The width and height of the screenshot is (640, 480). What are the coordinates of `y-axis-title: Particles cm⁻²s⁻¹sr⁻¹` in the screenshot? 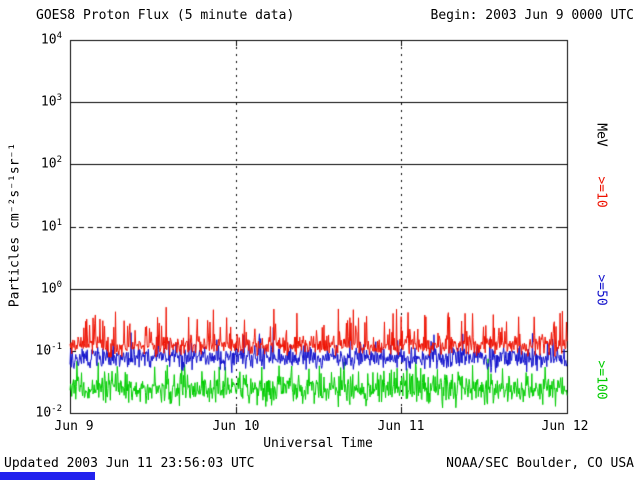 It's located at (15, 225).